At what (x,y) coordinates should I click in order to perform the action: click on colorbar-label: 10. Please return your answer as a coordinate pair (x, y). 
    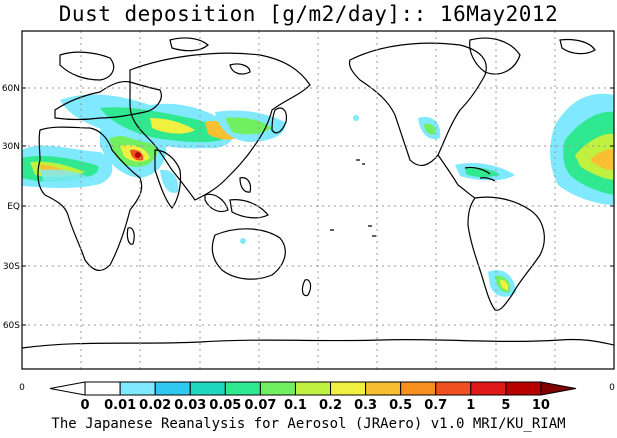
    Looking at the image, I should click on (541, 405).